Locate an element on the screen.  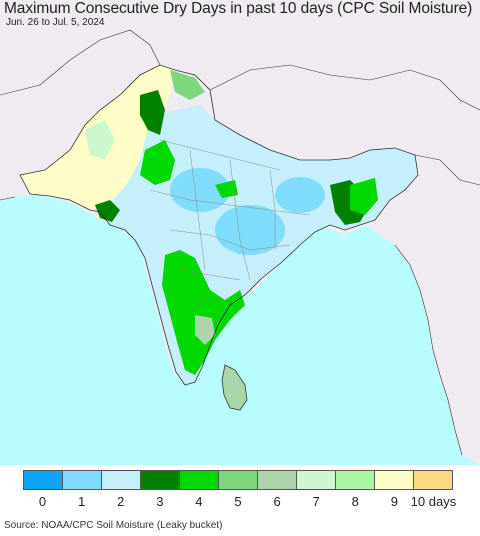
legend-label: 9 is located at coordinates (394, 501).